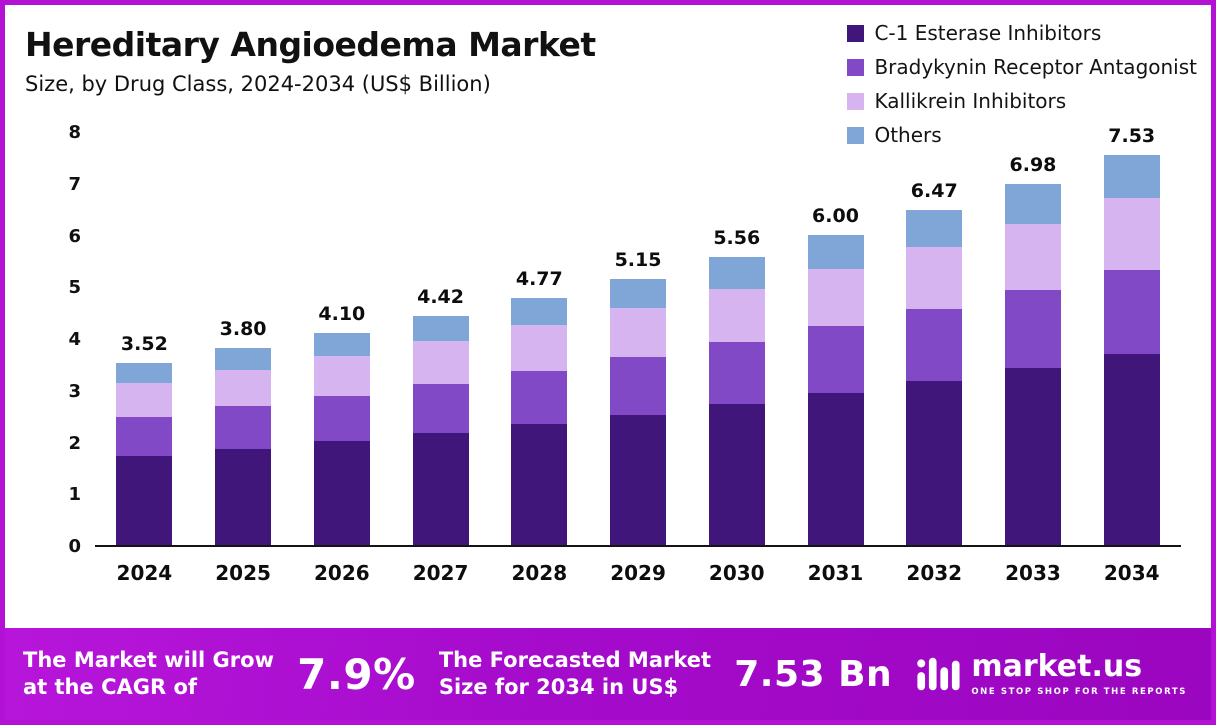 Image resolution: width=1216 pixels, height=725 pixels. I want to click on bar-total-label: 3.80, so click(243, 329).